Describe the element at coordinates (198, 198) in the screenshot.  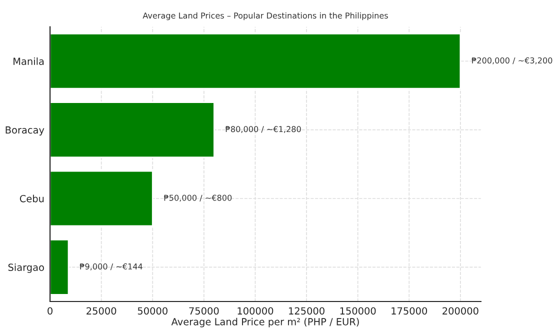
I see `data-label: ₱50,000 / ~€800` at that location.